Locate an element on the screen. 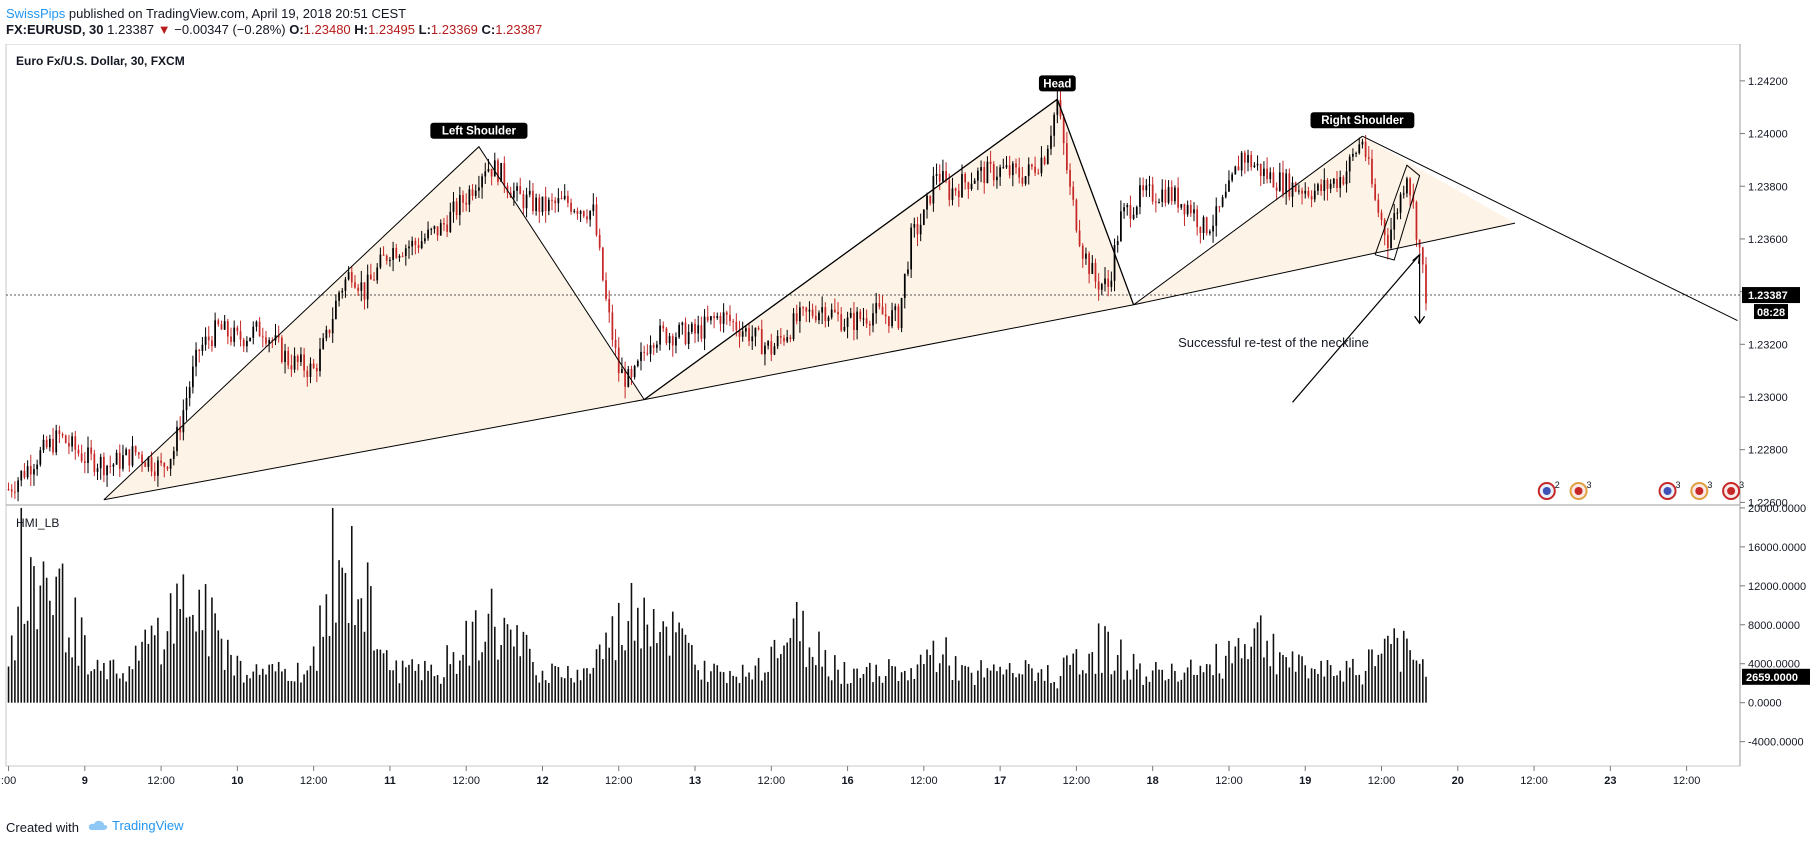 The image size is (1818, 844). time-tick-label: 12:00 is located at coordinates (772, 781).